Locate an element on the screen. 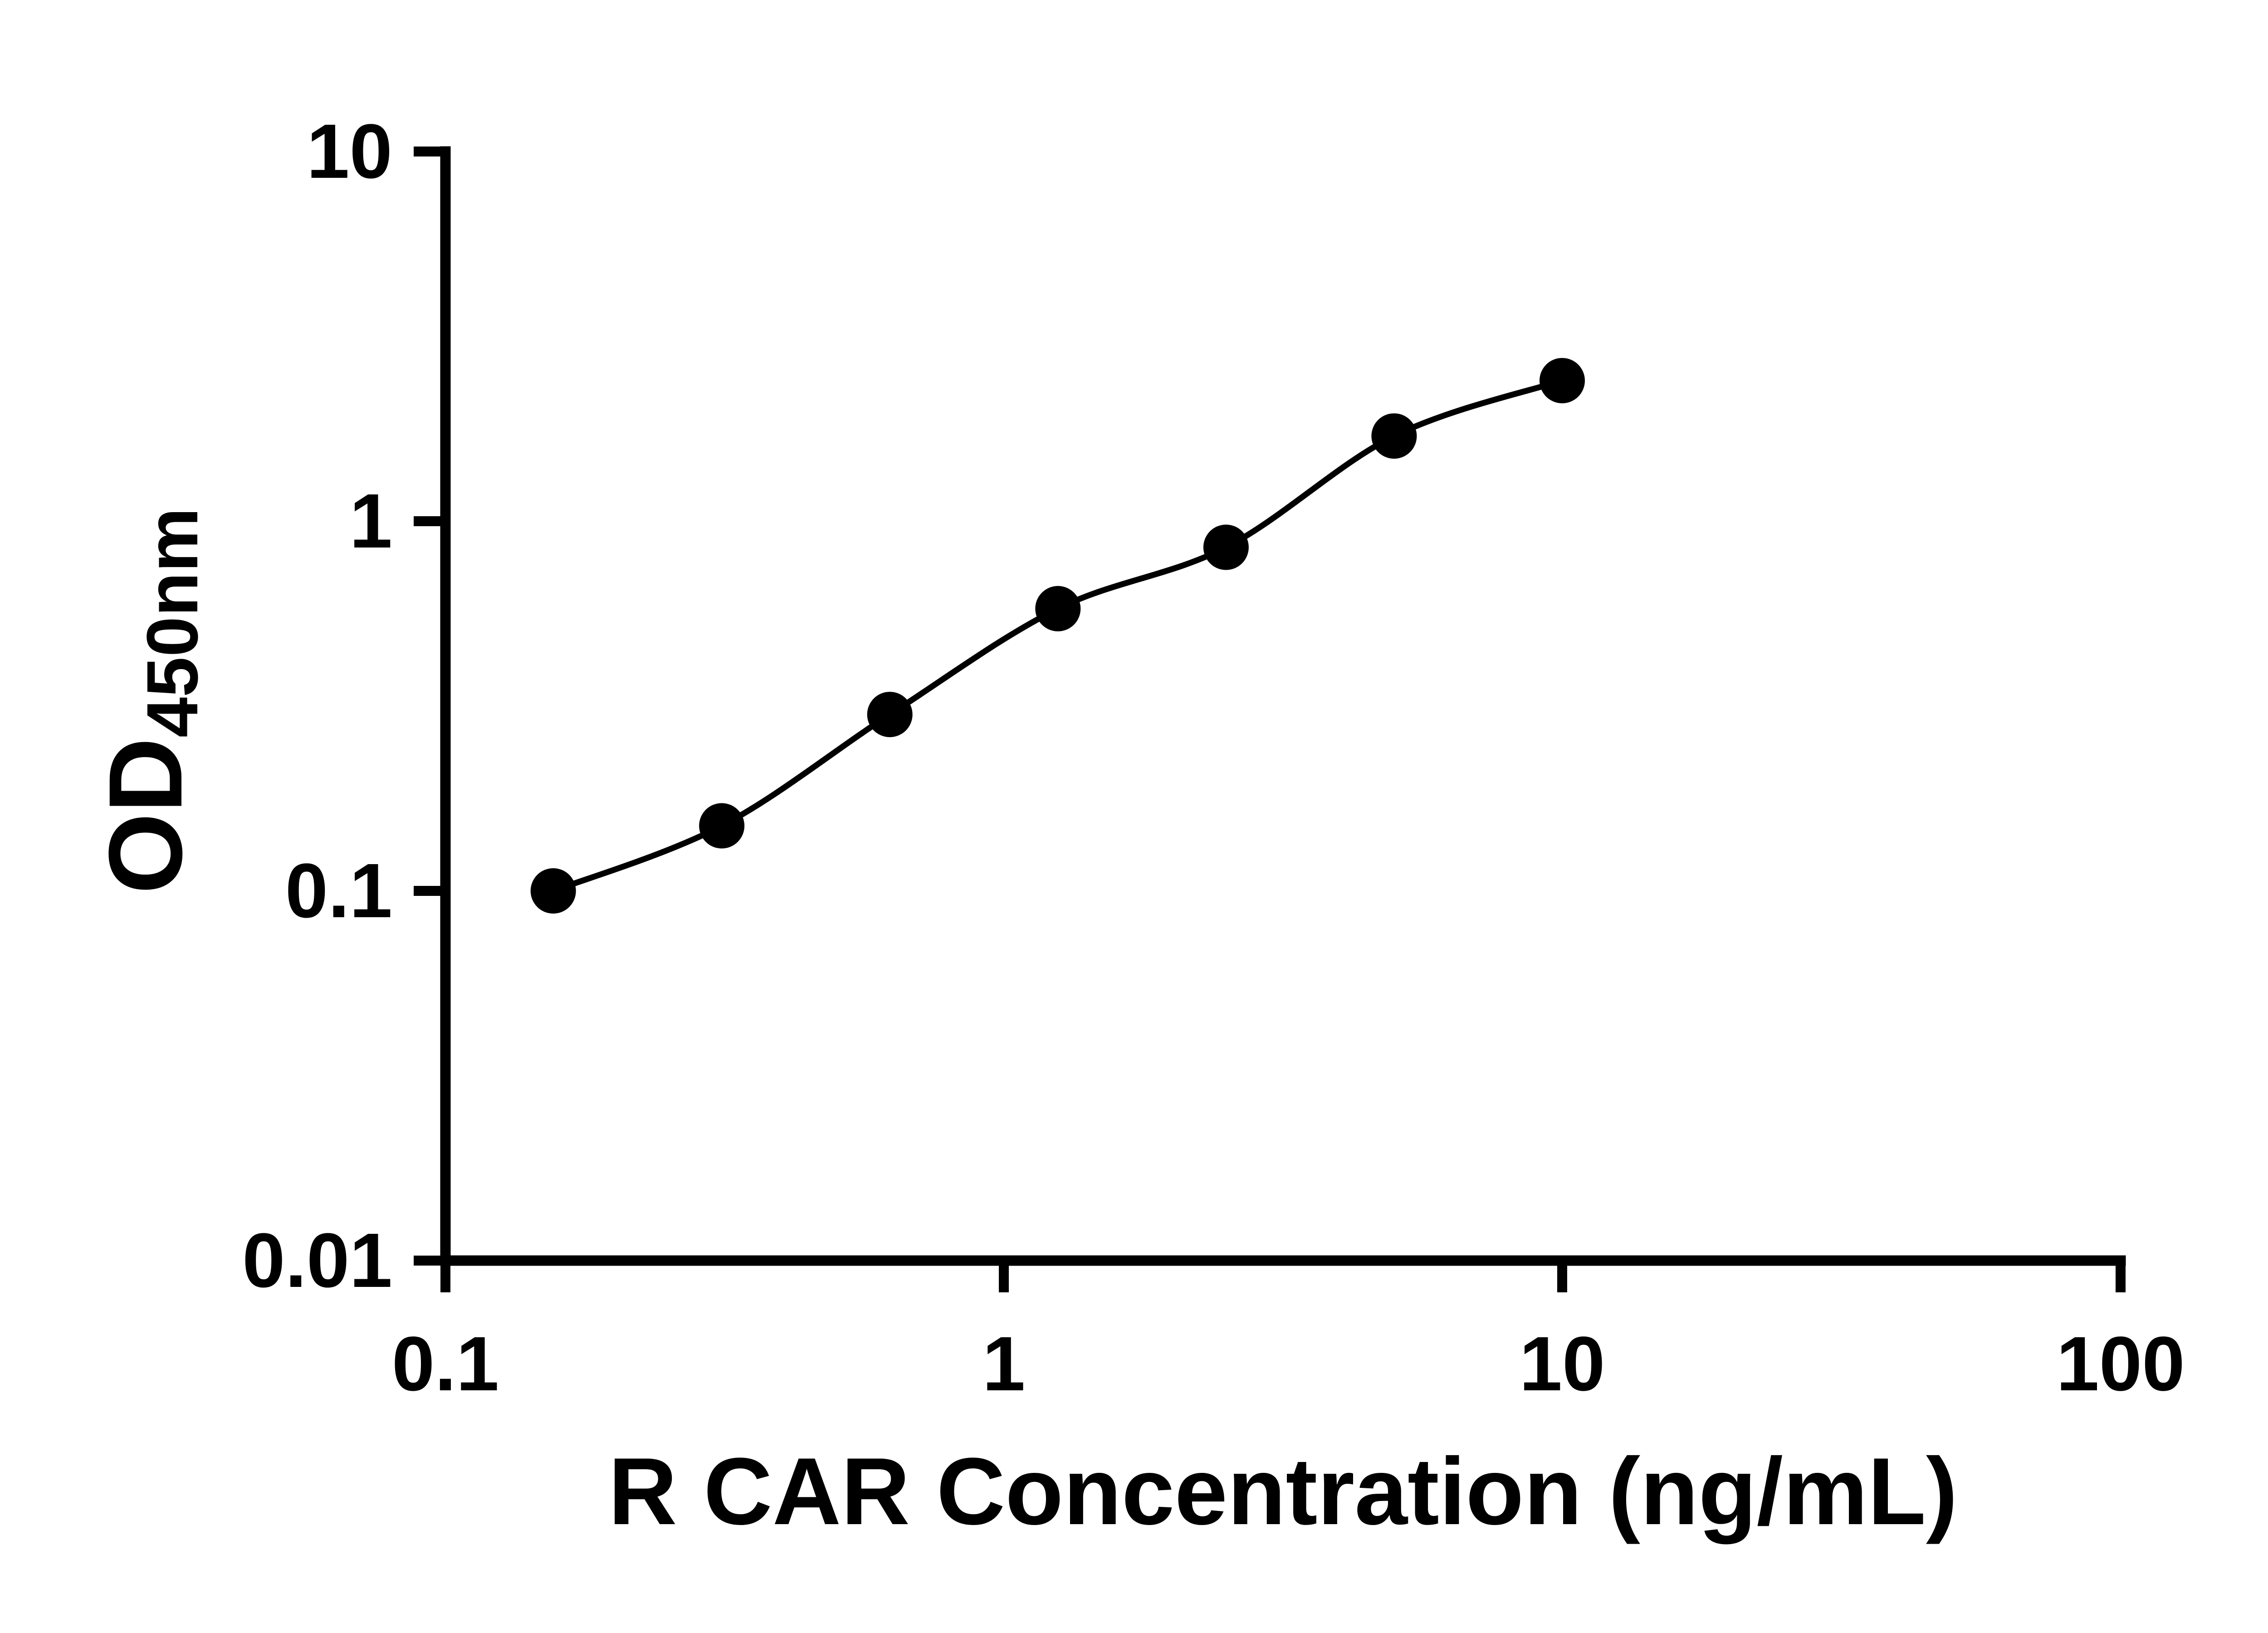 This screenshot has height=1633, width=2268. y-tick-label: 1 is located at coordinates (371, 521).